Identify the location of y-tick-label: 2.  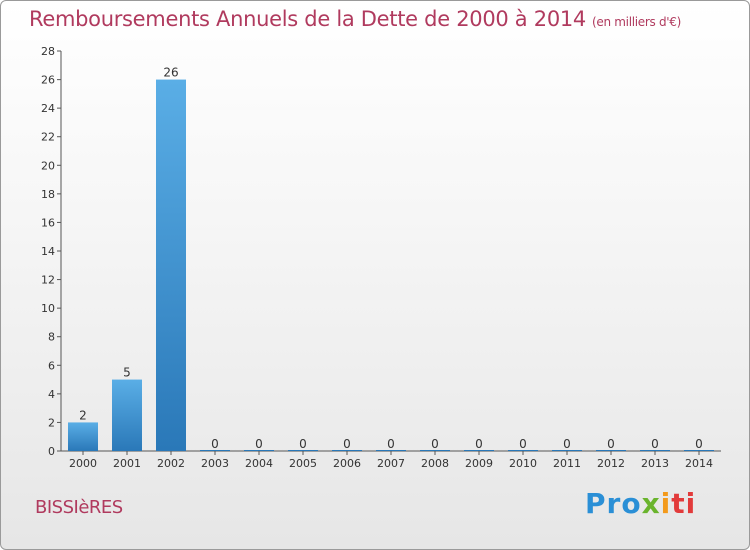
(51, 422).